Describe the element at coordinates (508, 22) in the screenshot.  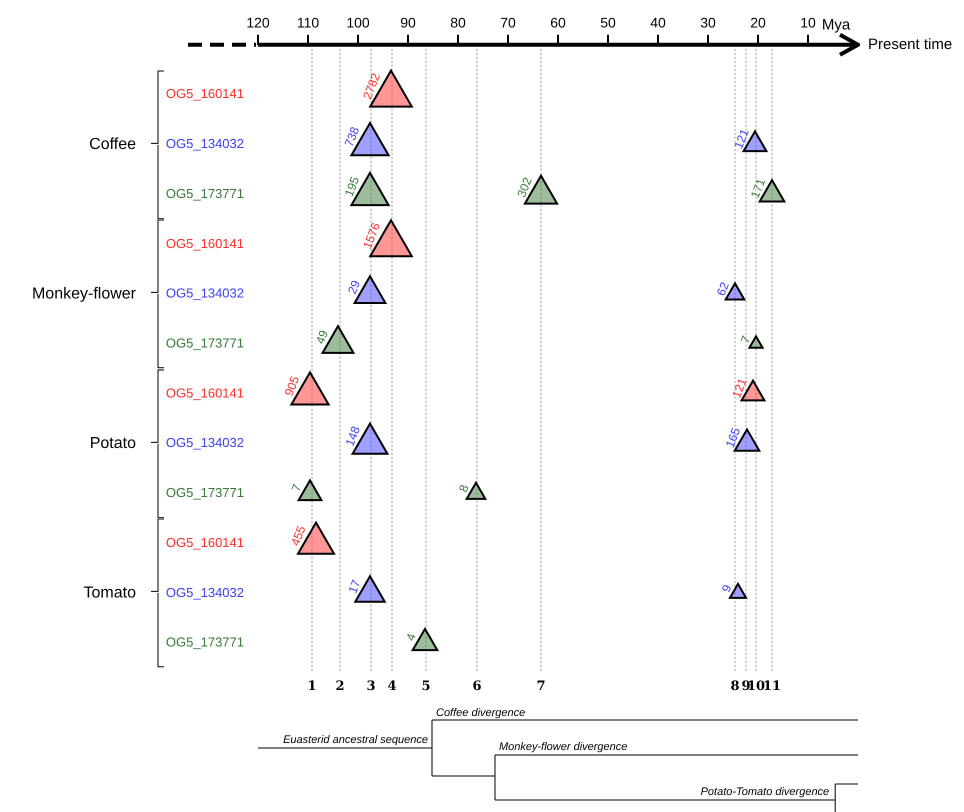
I see `x-tick-label: 70` at that location.